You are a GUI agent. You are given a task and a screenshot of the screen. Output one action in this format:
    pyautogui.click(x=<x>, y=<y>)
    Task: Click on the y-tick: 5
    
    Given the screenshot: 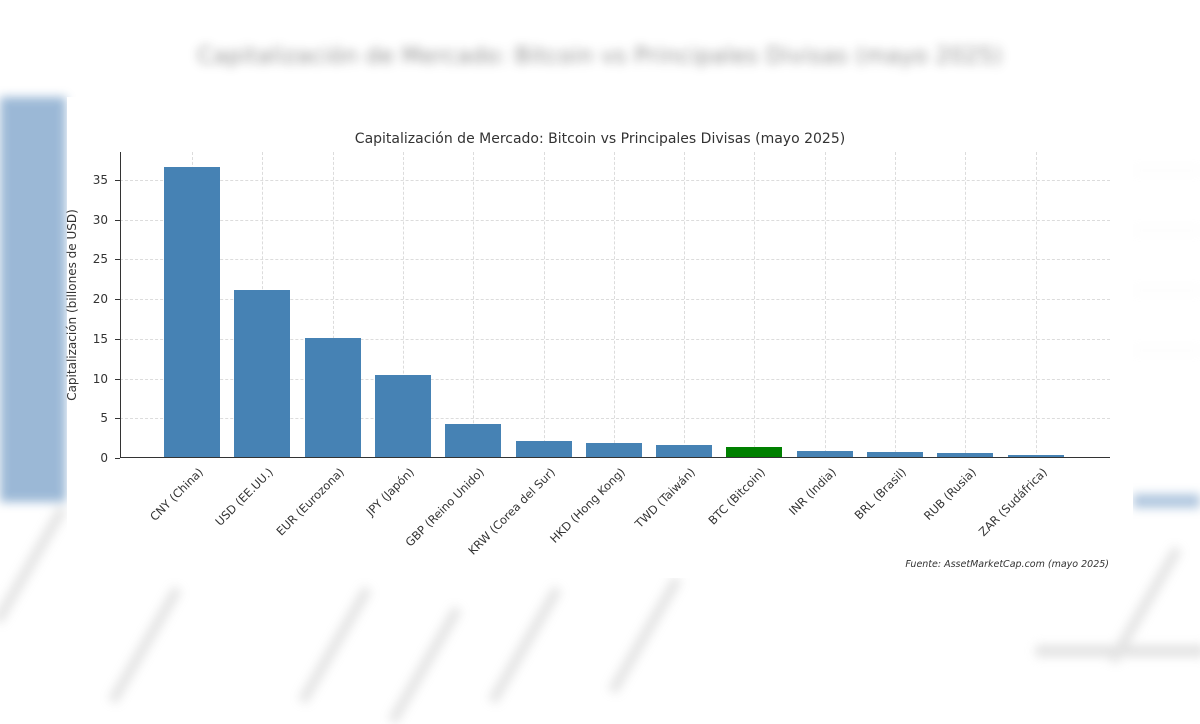 What is the action you would take?
    pyautogui.click(x=110, y=418)
    